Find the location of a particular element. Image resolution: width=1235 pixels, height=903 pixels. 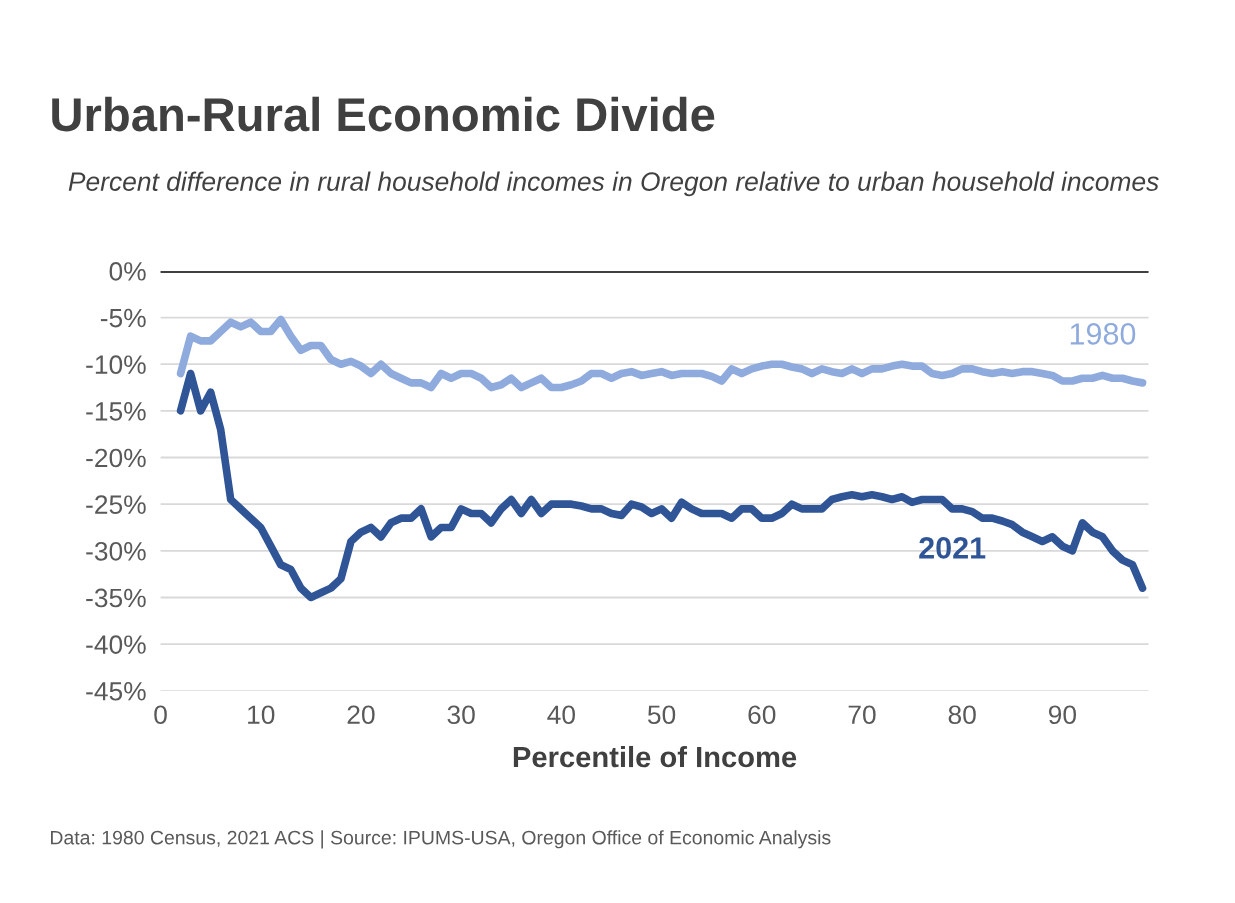

y-tick-label: -25% is located at coordinates (116, 504).